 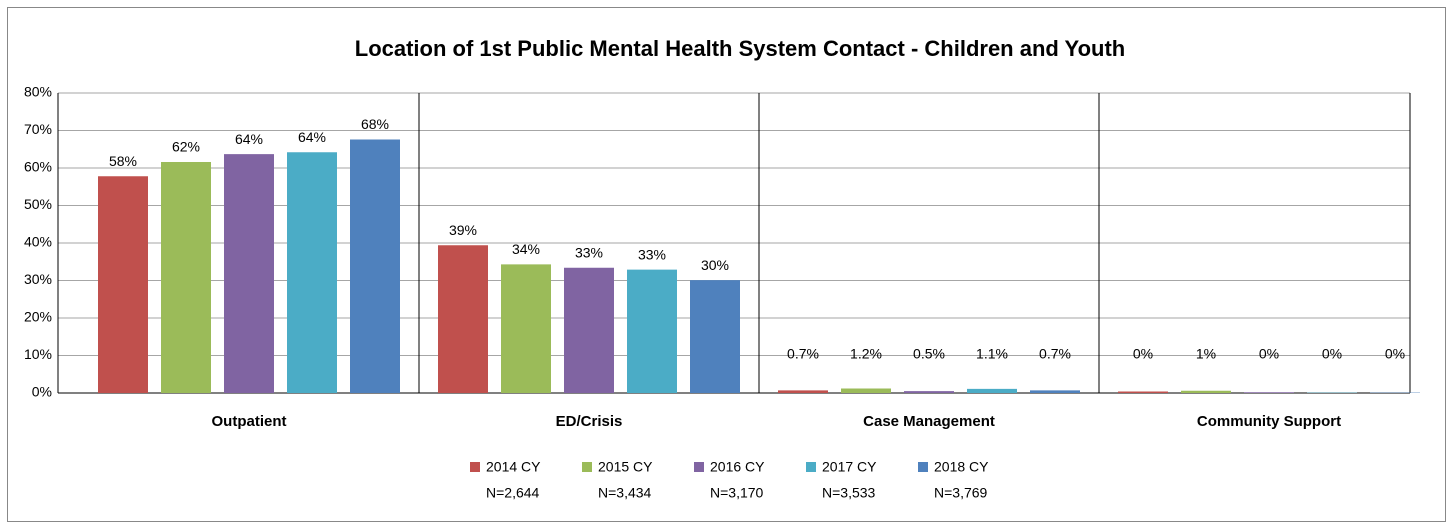 I want to click on data-label: 1.1%, so click(x=992, y=354).